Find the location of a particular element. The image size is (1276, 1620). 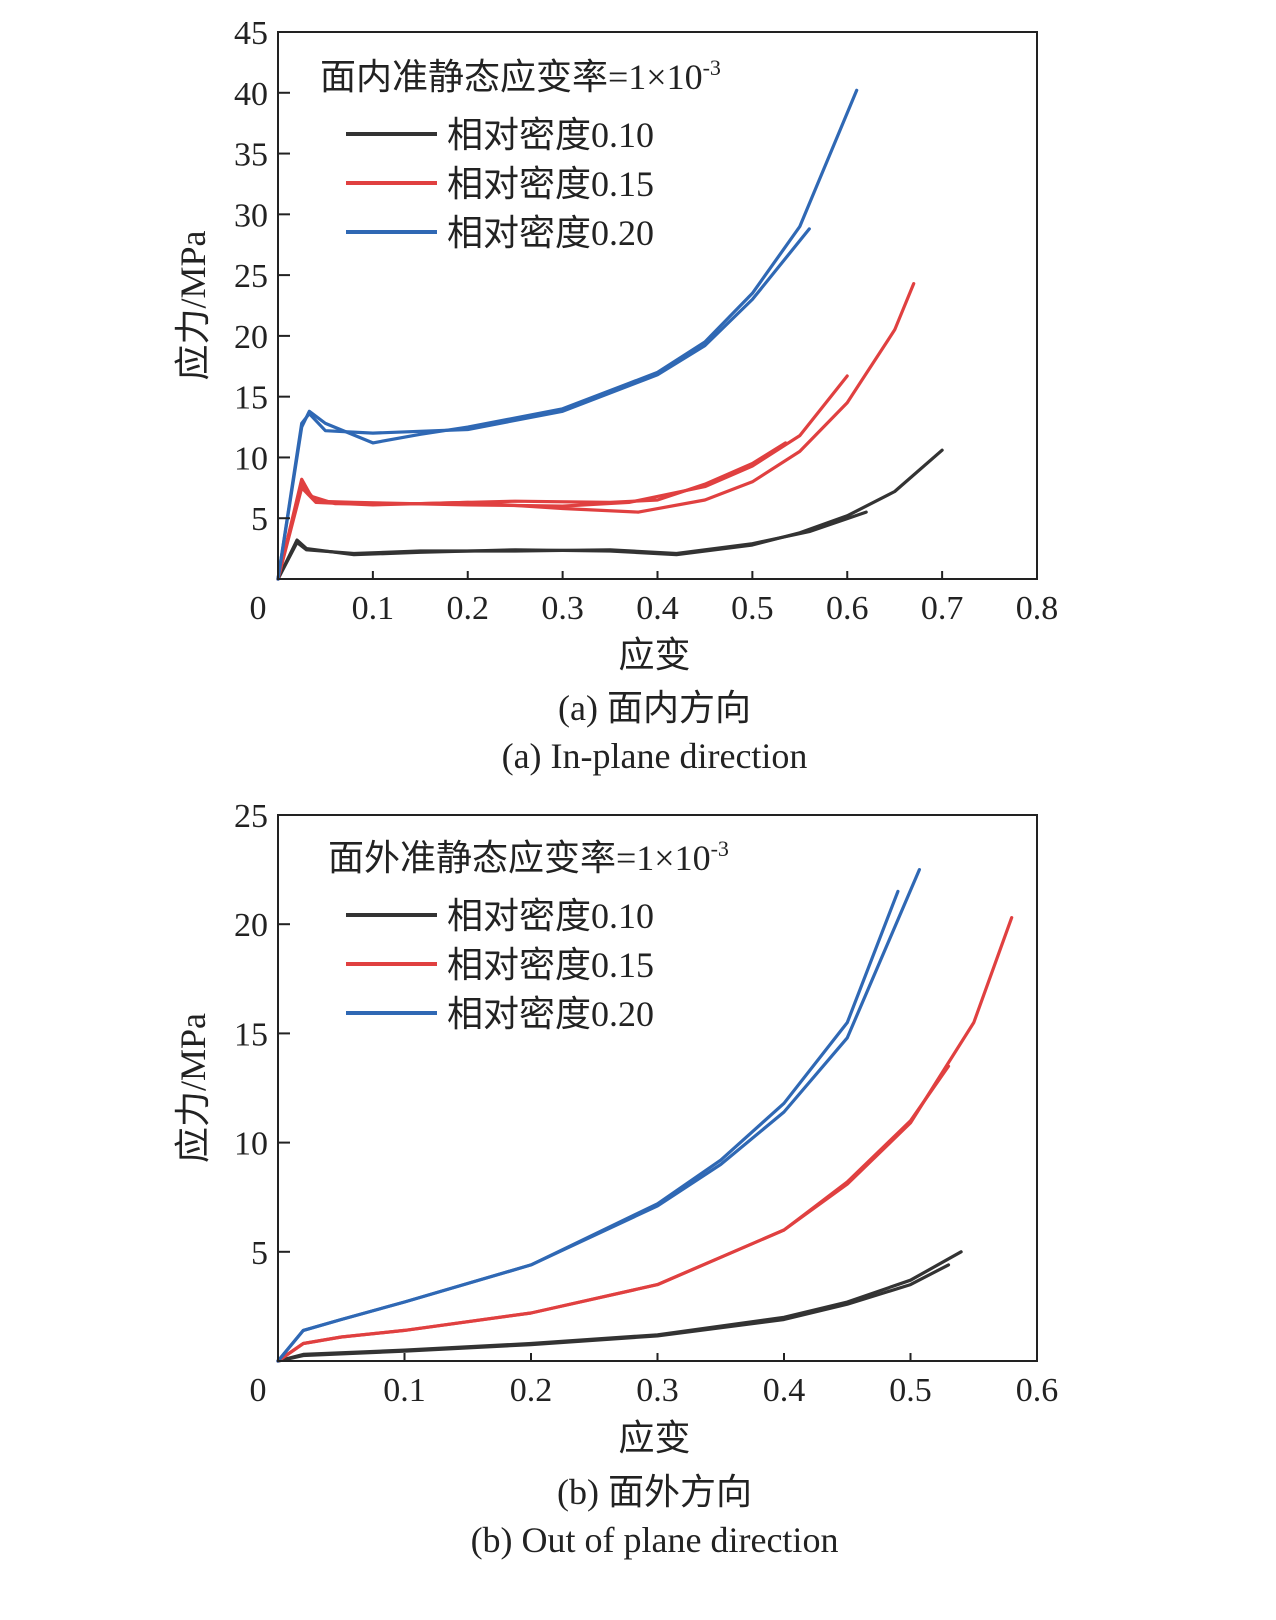

series-line-density-0.20-run-1 is located at coordinates (567, 334).